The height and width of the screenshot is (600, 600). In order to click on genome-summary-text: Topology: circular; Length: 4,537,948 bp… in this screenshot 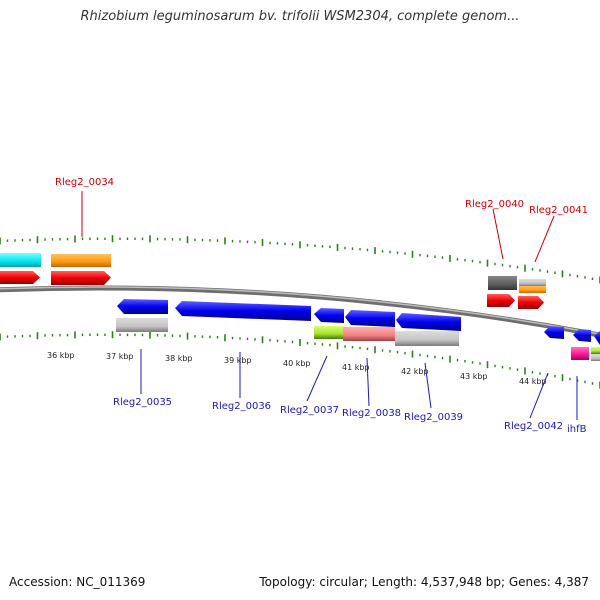, I will do `click(424, 582)`.